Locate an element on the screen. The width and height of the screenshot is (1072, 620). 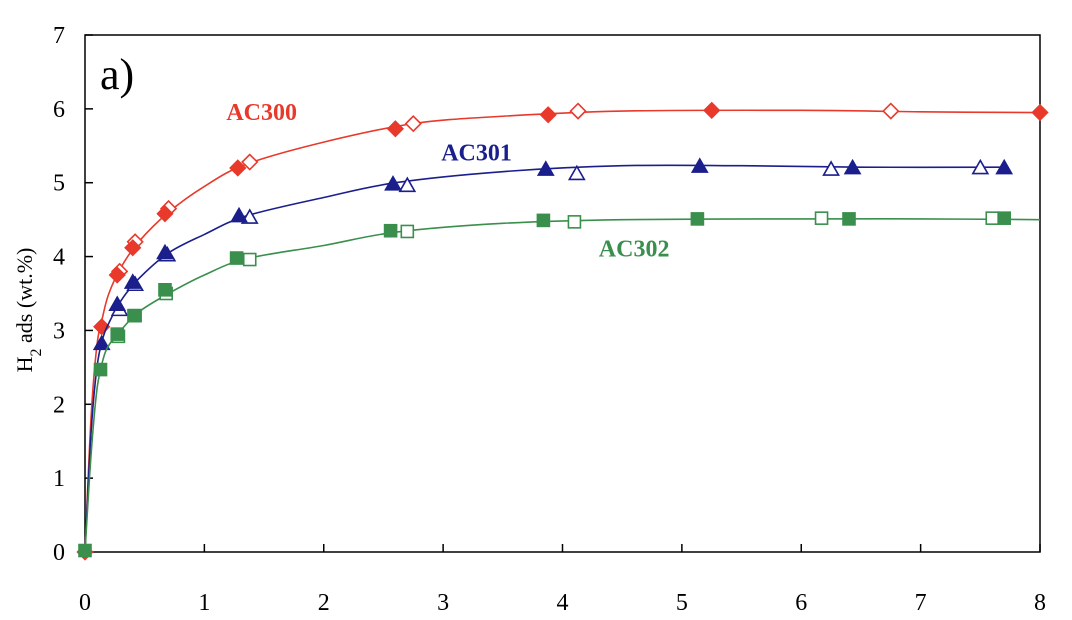
x-tick-label: 8 is located at coordinates (1040, 603).